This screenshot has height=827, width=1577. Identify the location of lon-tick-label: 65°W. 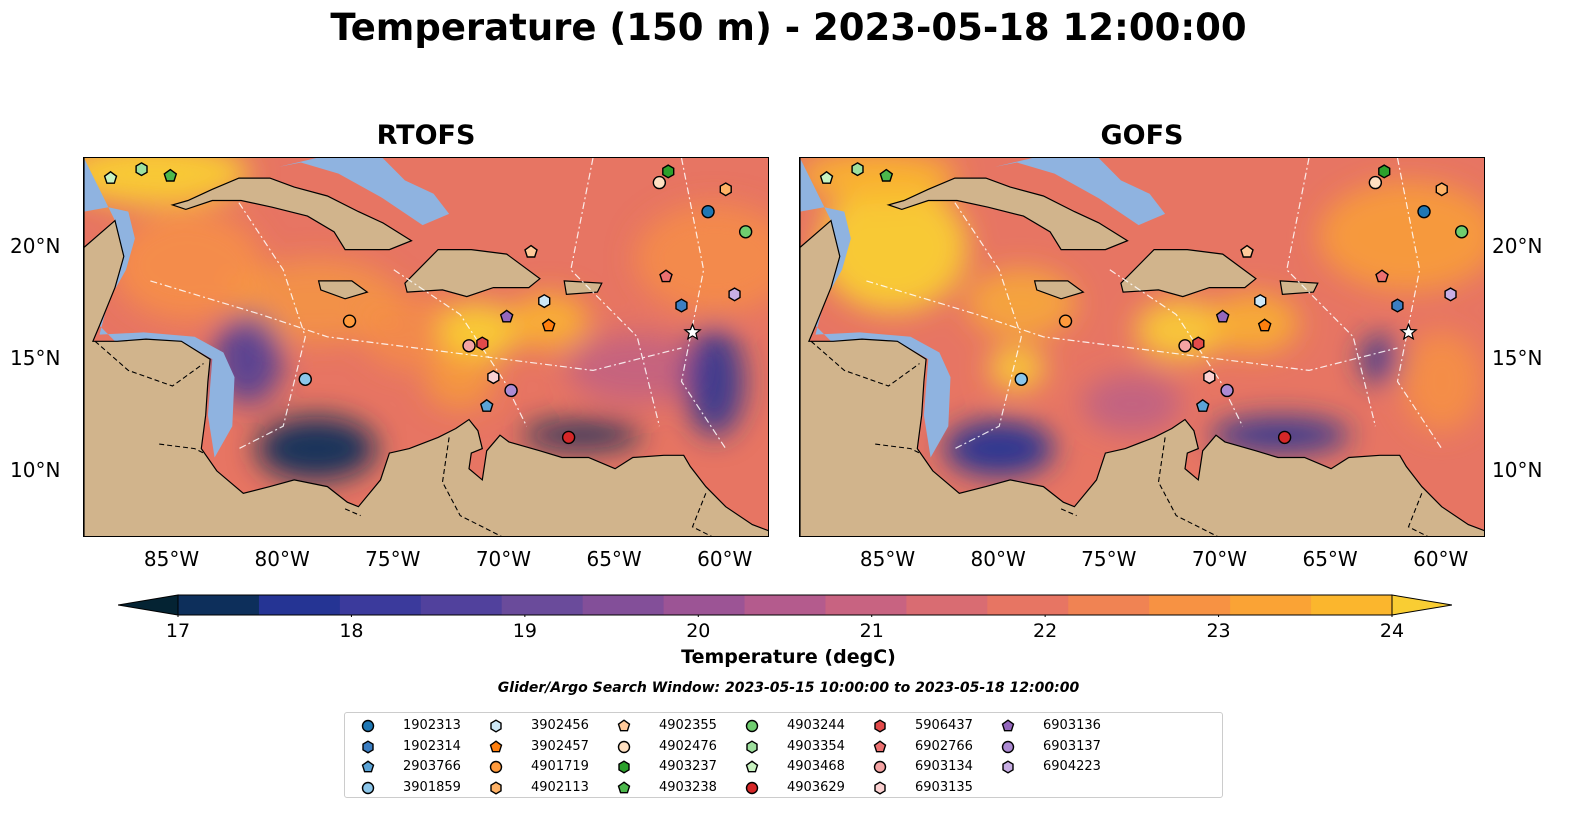
(614, 559).